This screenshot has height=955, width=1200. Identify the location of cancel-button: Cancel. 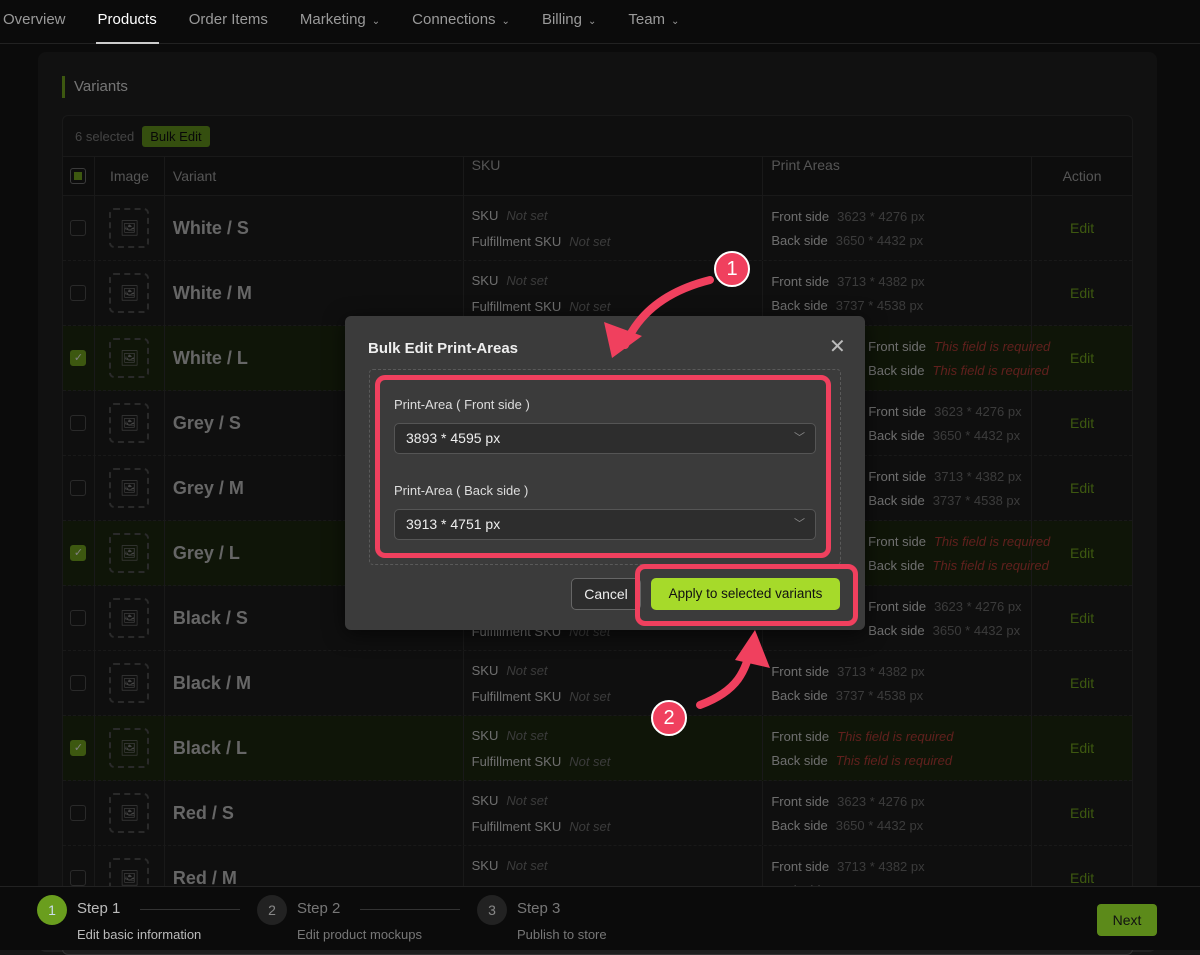
(606, 594).